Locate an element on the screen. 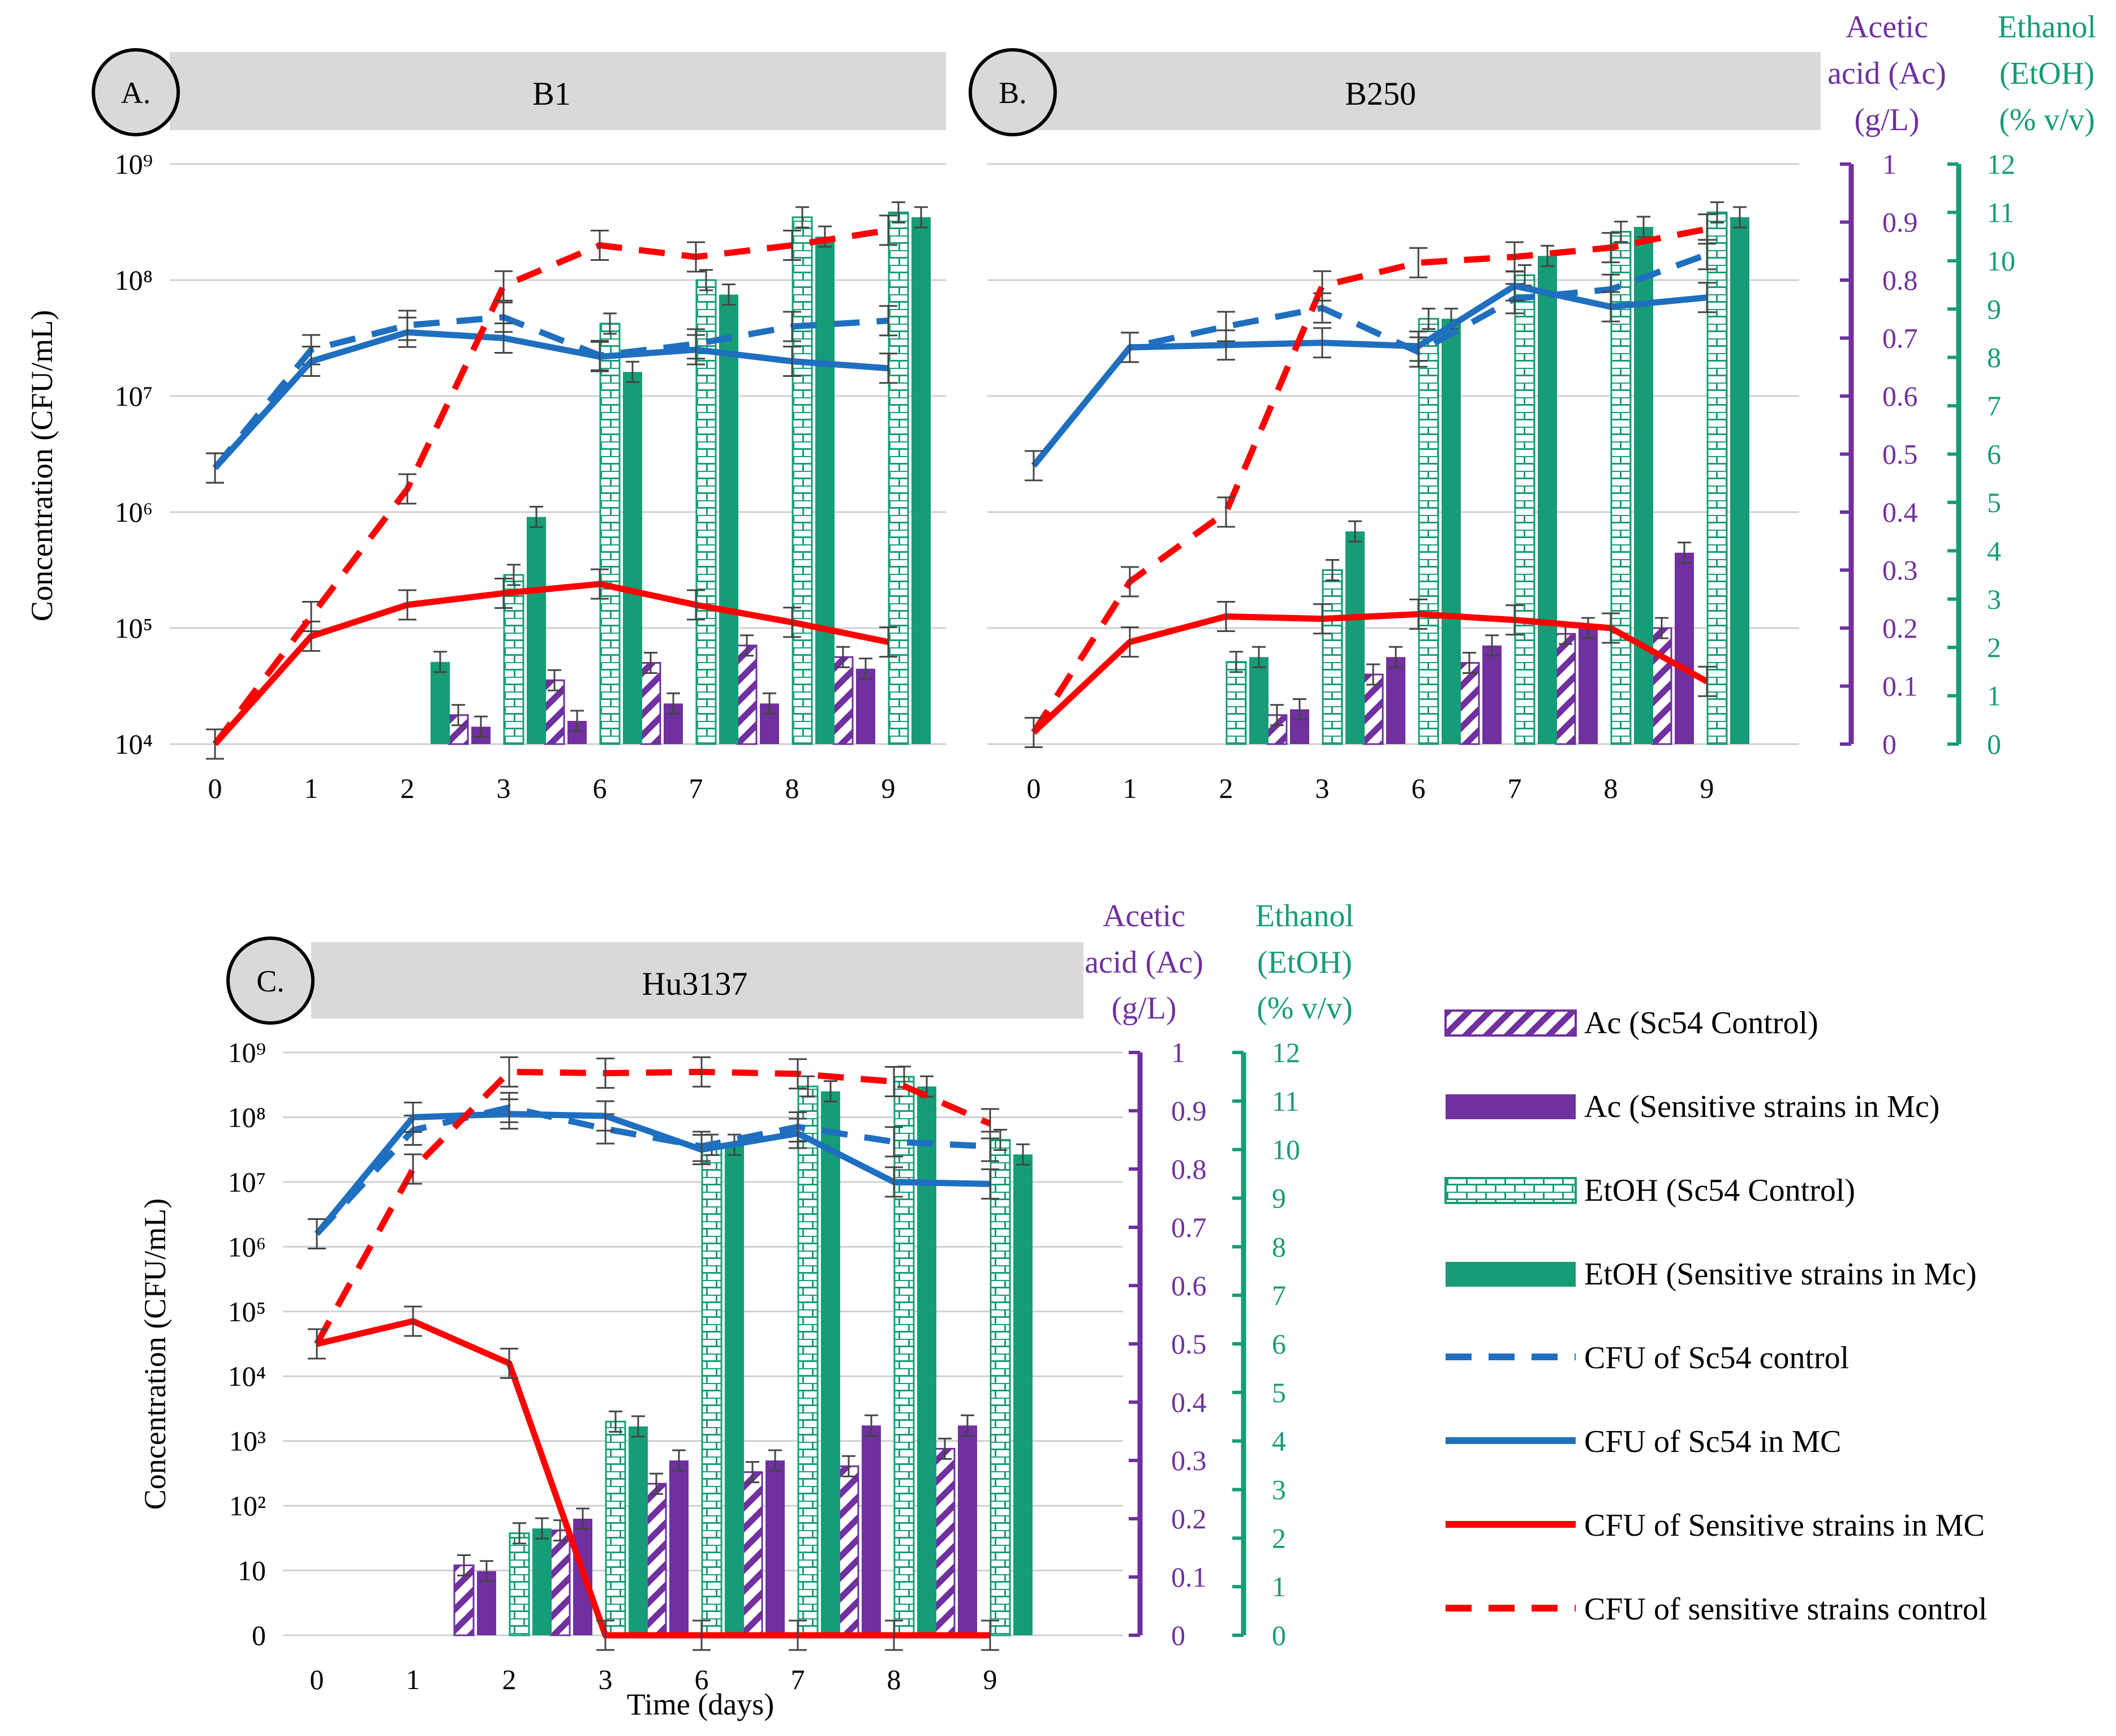  ethanol-tick-label: 8 is located at coordinates (1279, 1247).